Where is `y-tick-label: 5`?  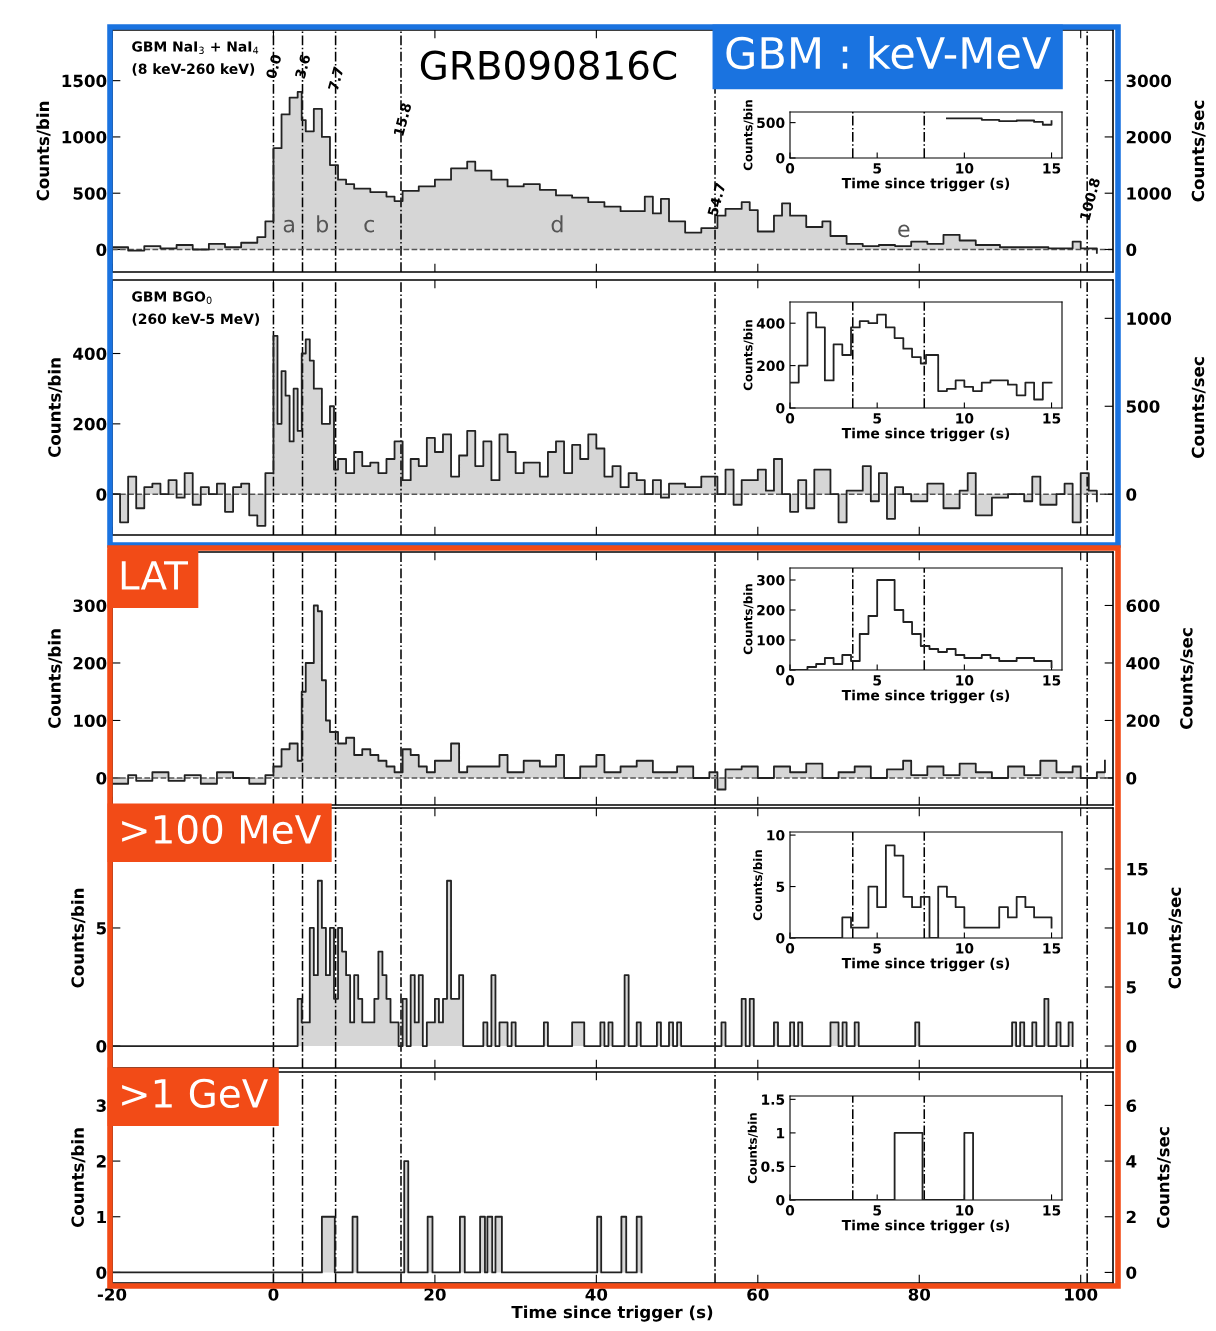 y-tick-label: 5 is located at coordinates (101, 928).